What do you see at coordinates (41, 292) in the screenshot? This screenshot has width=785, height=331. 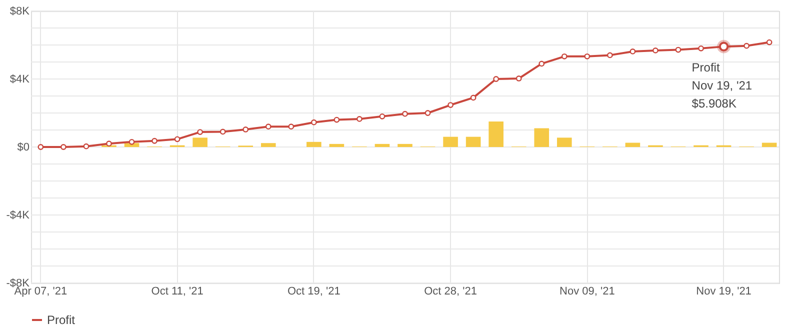 I see `x-tick-label: Apr 07, '21` at bounding box center [41, 292].